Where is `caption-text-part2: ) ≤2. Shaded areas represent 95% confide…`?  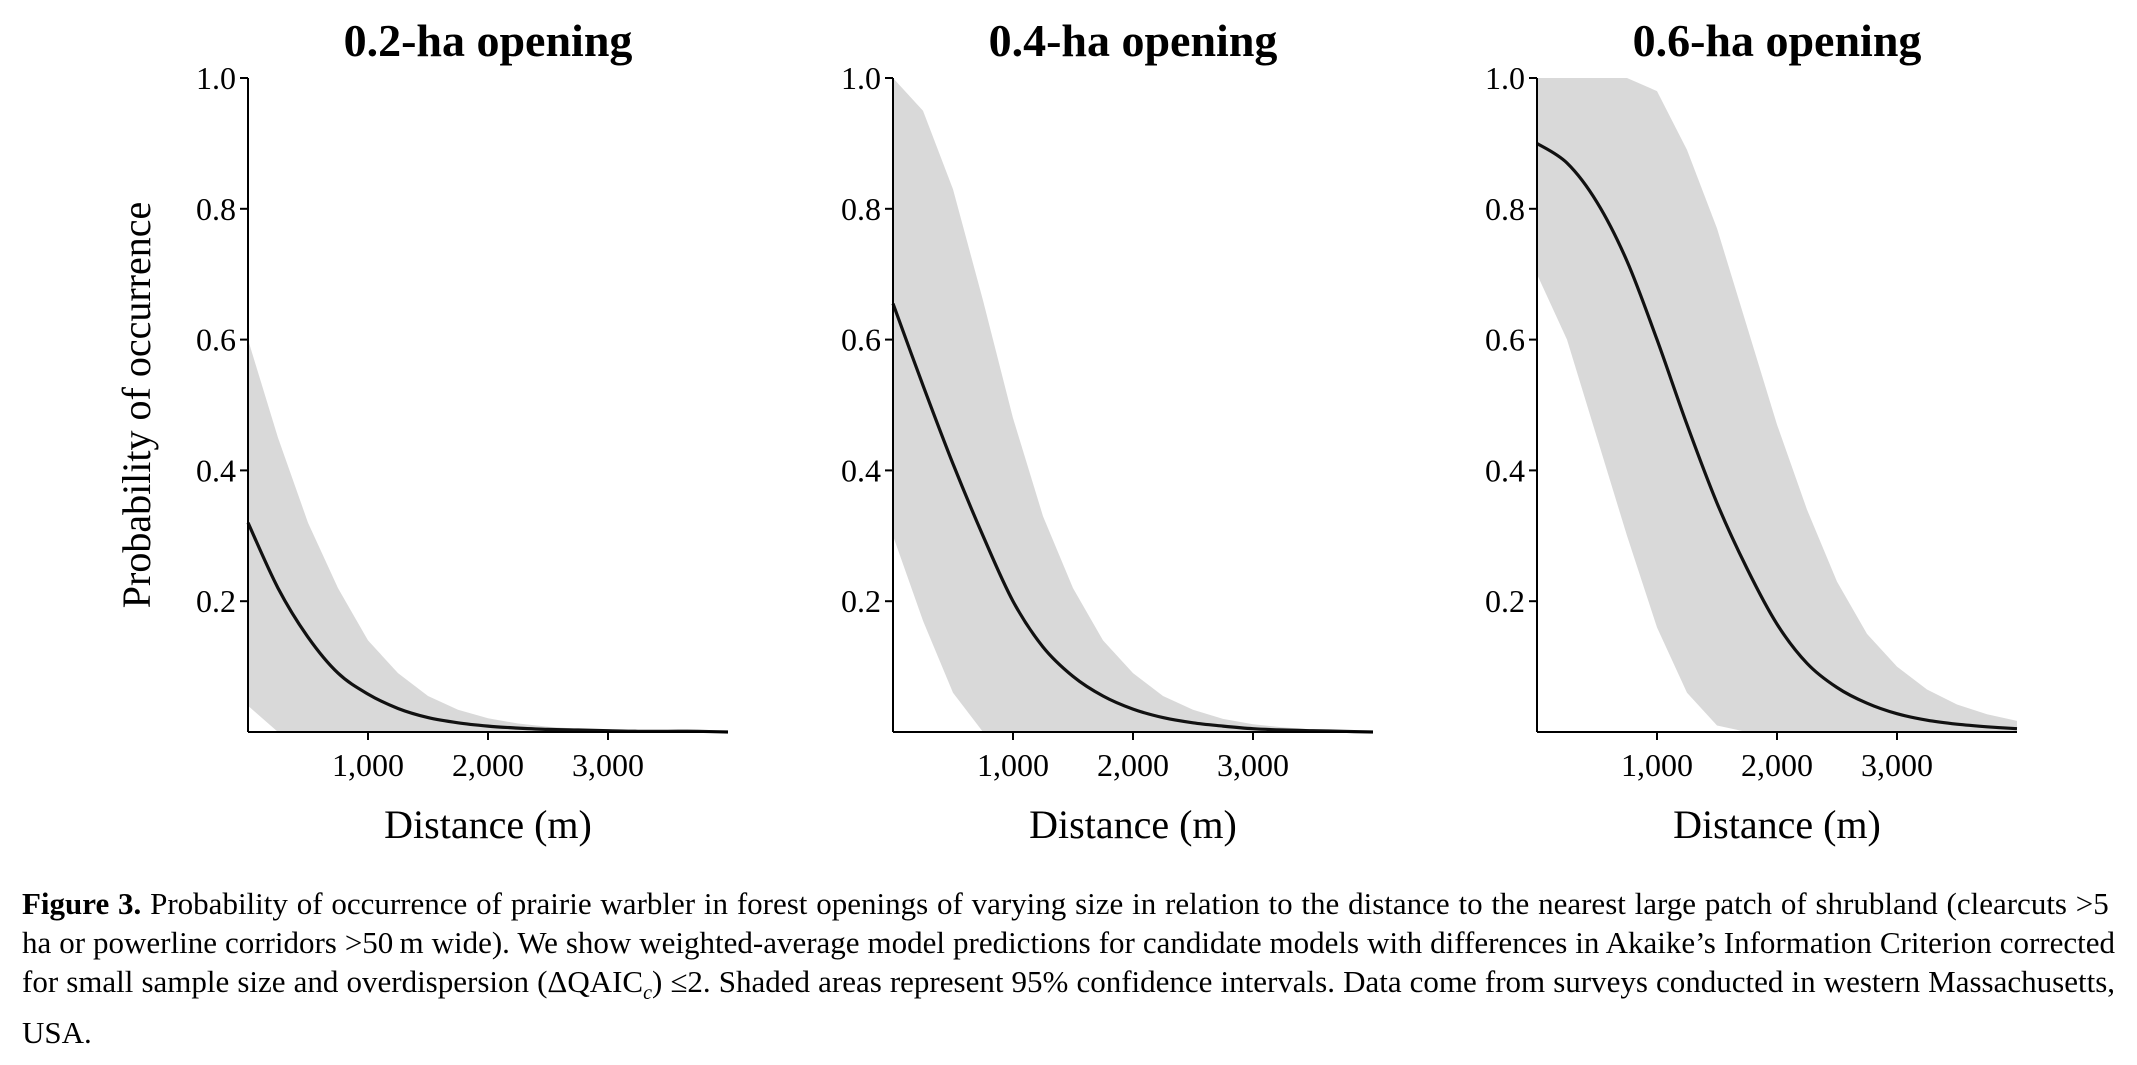
caption-text-part2: ) ≤2. Shaded areas represent 95% confide… is located at coordinates (1069, 1007).